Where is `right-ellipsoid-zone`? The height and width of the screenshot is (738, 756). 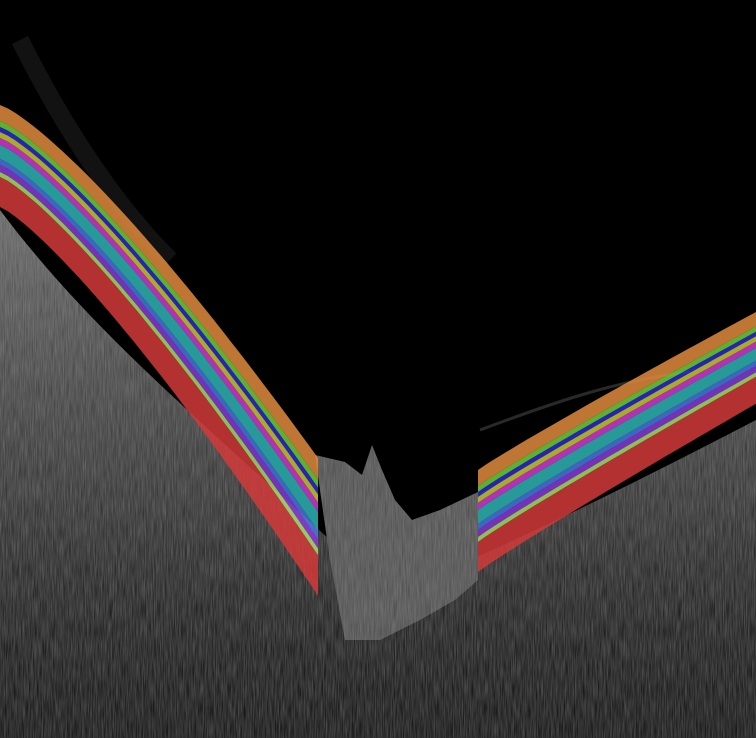 right-ellipsoid-zone is located at coordinates (617, 451).